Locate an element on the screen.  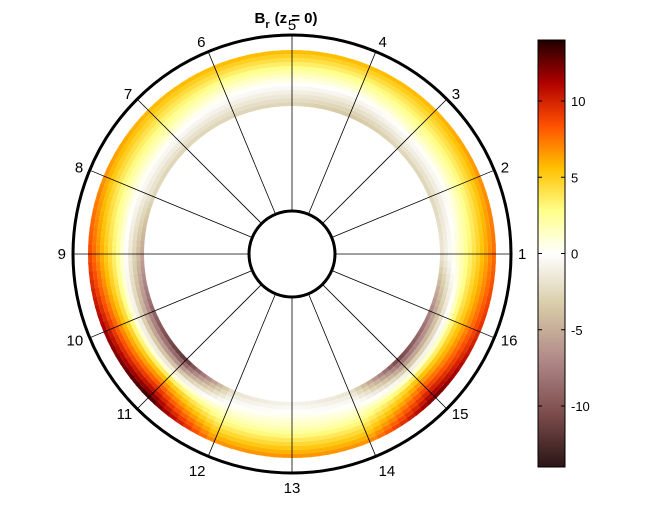
colorbar-tick-label: -10 is located at coordinates (580, 406).